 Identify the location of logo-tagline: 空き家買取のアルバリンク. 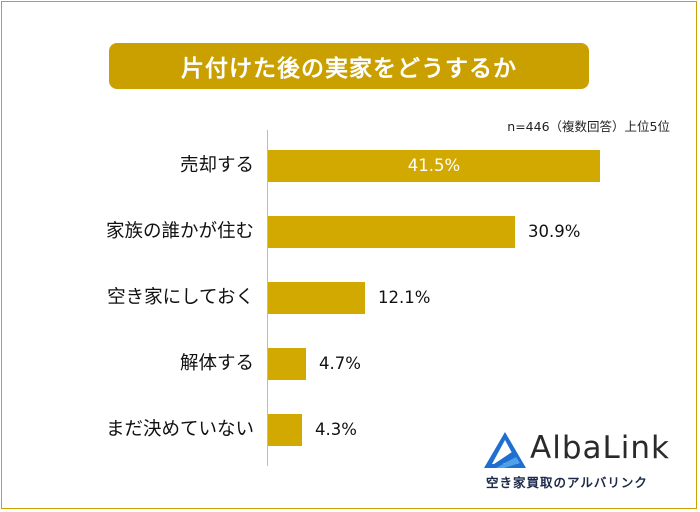
(567, 482).